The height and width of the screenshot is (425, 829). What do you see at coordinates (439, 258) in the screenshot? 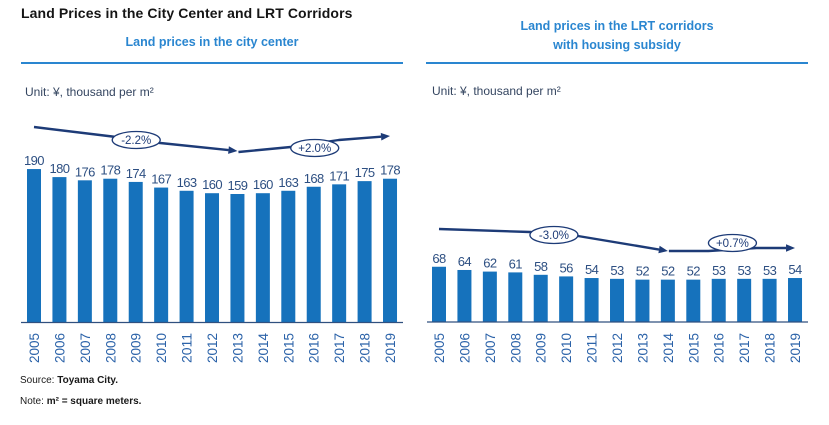
I see `value-label-2005: 68` at bounding box center [439, 258].